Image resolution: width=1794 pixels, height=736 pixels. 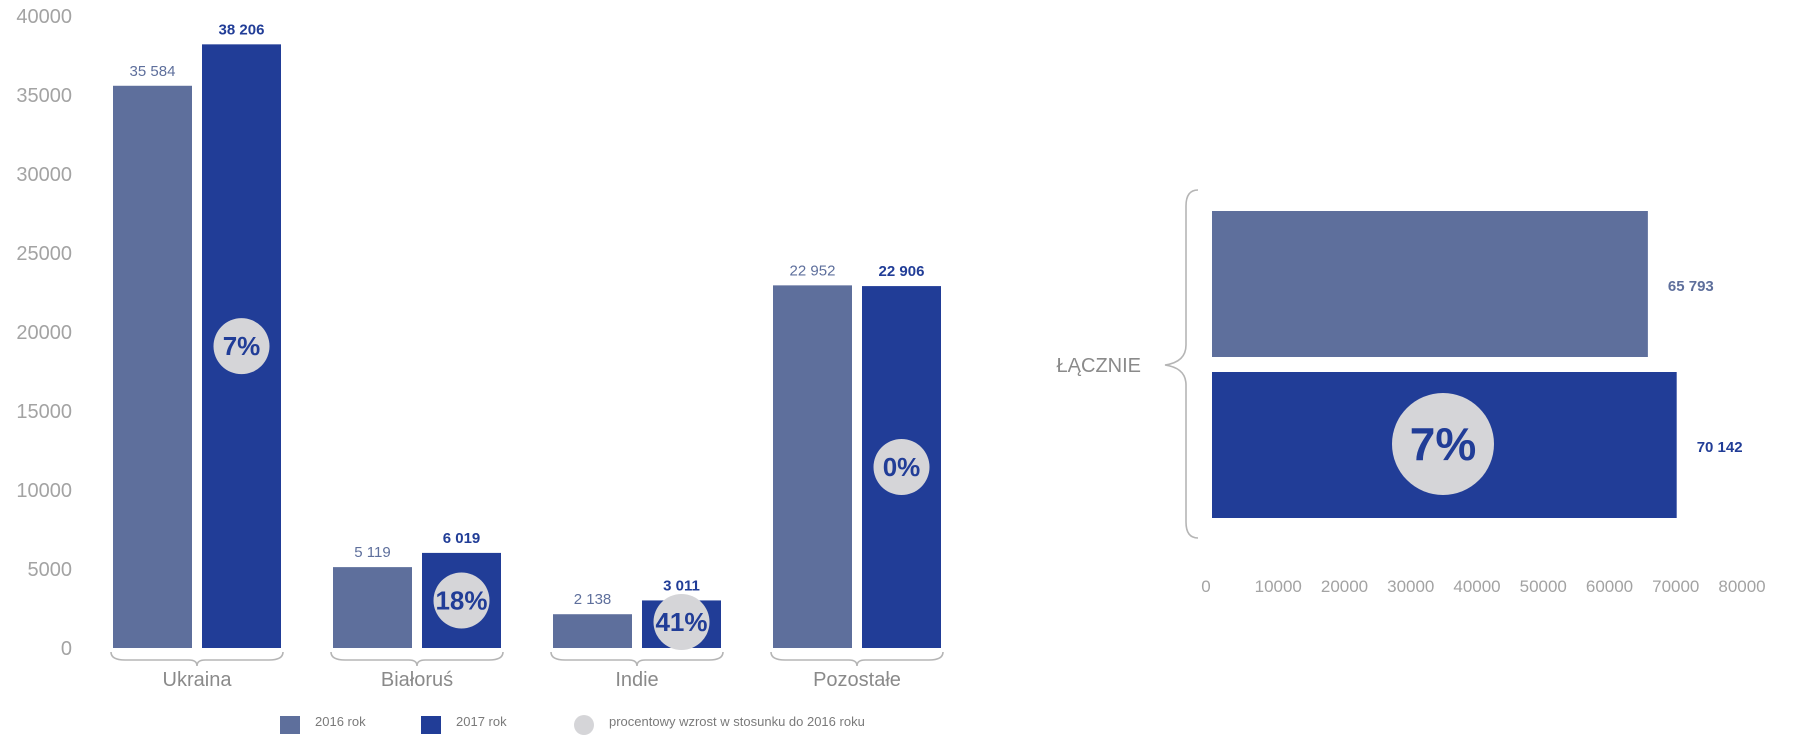 I want to click on legend-swatch-2017, so click(x=431, y=725).